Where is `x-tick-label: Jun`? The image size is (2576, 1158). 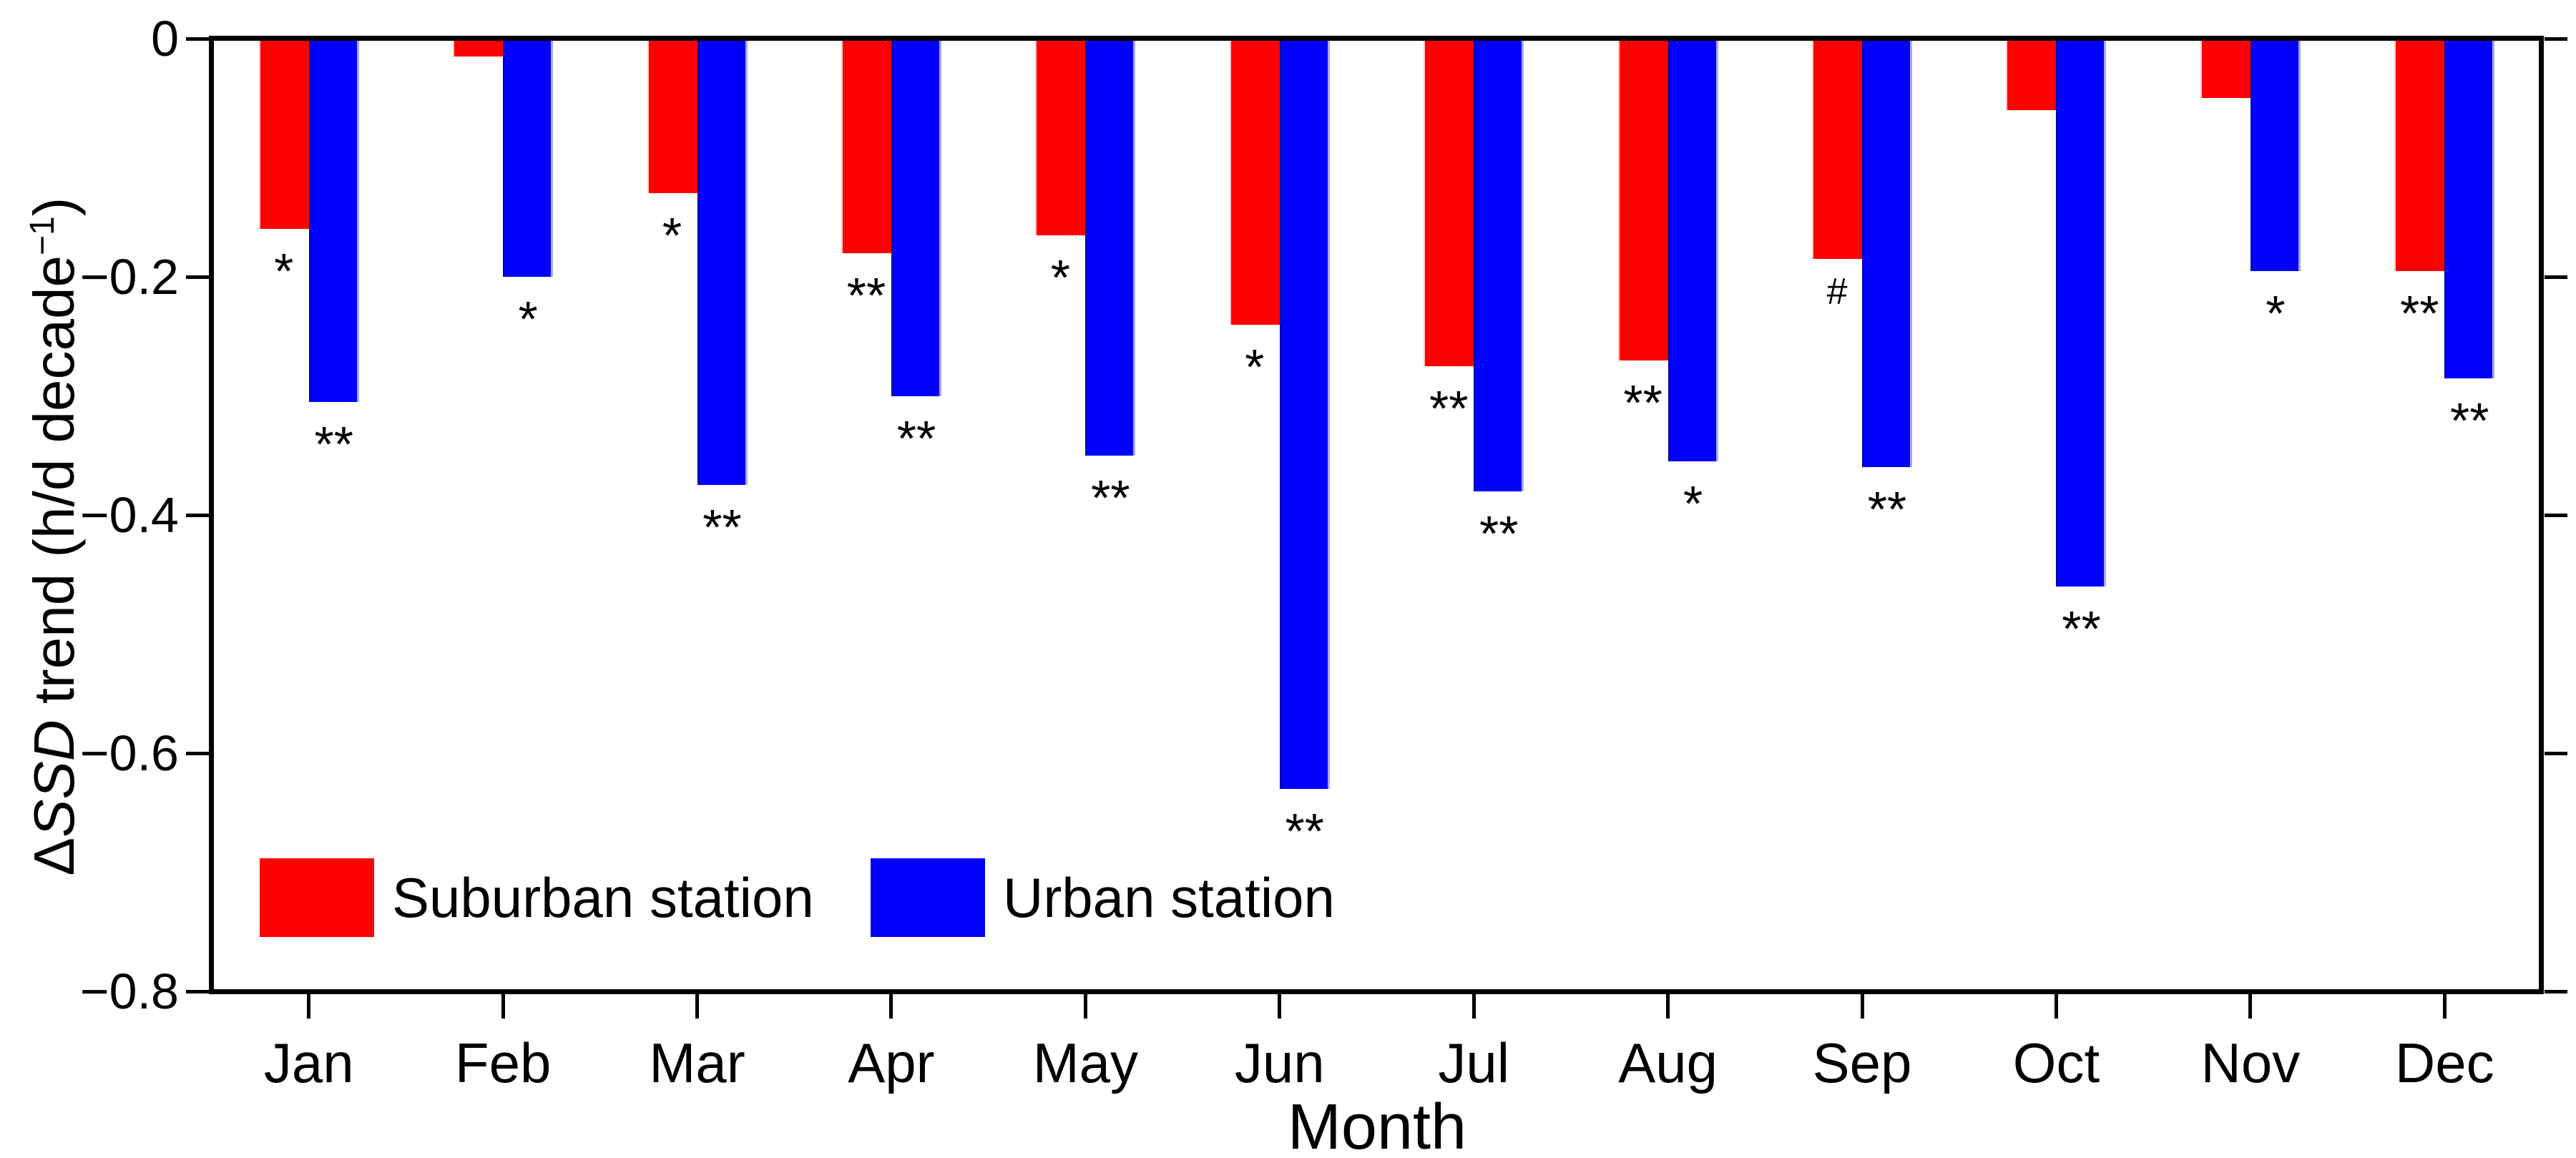 x-tick-label: Jun is located at coordinates (1279, 1062).